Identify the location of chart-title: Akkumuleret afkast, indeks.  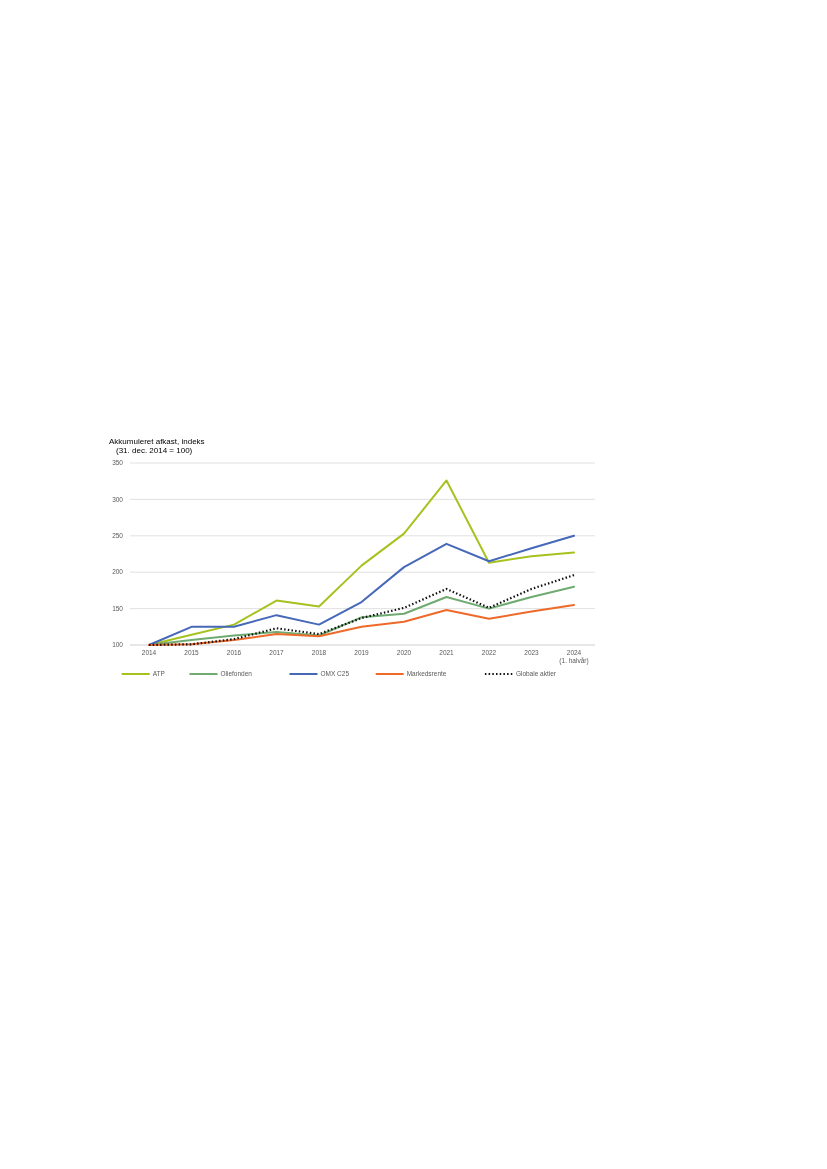
(157, 441).